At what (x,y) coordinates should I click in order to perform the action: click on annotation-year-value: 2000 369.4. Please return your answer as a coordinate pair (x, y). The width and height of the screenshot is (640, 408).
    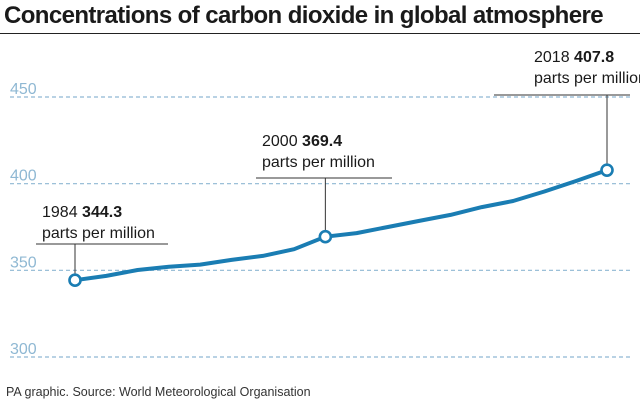
    Looking at the image, I should click on (302, 141).